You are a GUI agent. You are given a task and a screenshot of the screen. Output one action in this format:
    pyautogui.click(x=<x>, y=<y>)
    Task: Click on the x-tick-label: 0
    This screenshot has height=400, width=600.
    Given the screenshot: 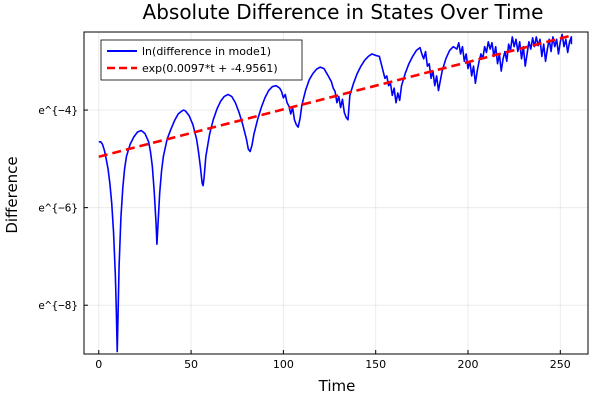 What is the action you would take?
    pyautogui.click(x=98, y=364)
    